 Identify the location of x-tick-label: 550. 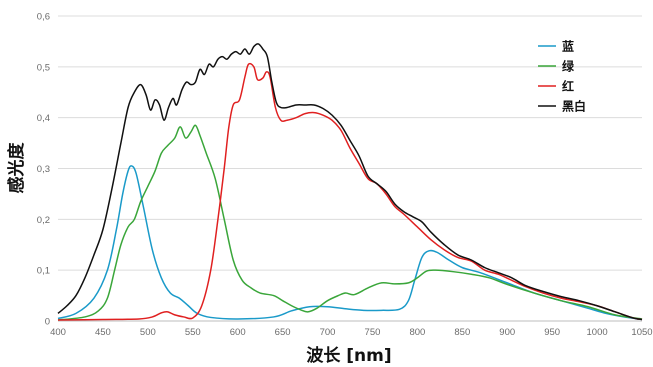
(193, 332).